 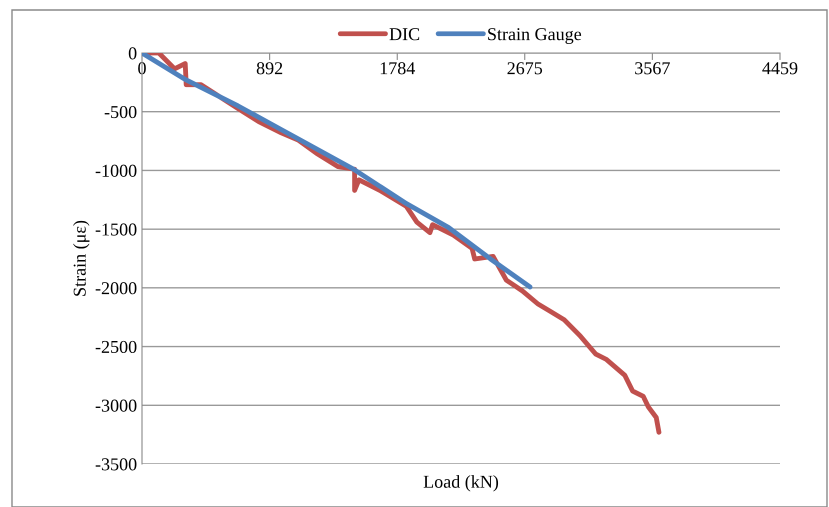 I want to click on y-tick-label: -500, so click(x=120, y=112).